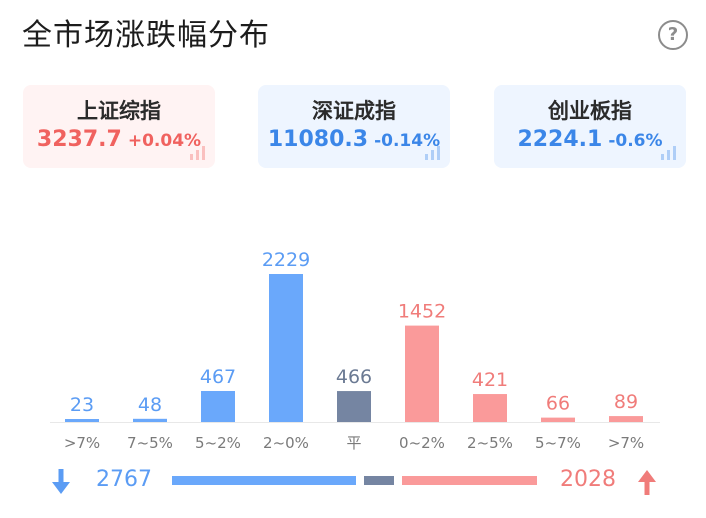  What do you see at coordinates (79, 139) in the screenshot?
I see `index-price: 3237.7` at bounding box center [79, 139].